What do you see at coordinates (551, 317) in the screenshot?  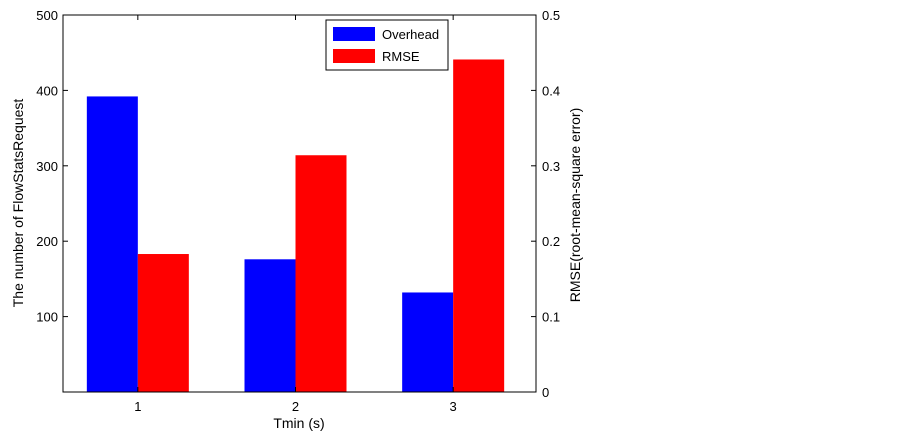 I see `y-right-tick-label: 0.1` at bounding box center [551, 317].